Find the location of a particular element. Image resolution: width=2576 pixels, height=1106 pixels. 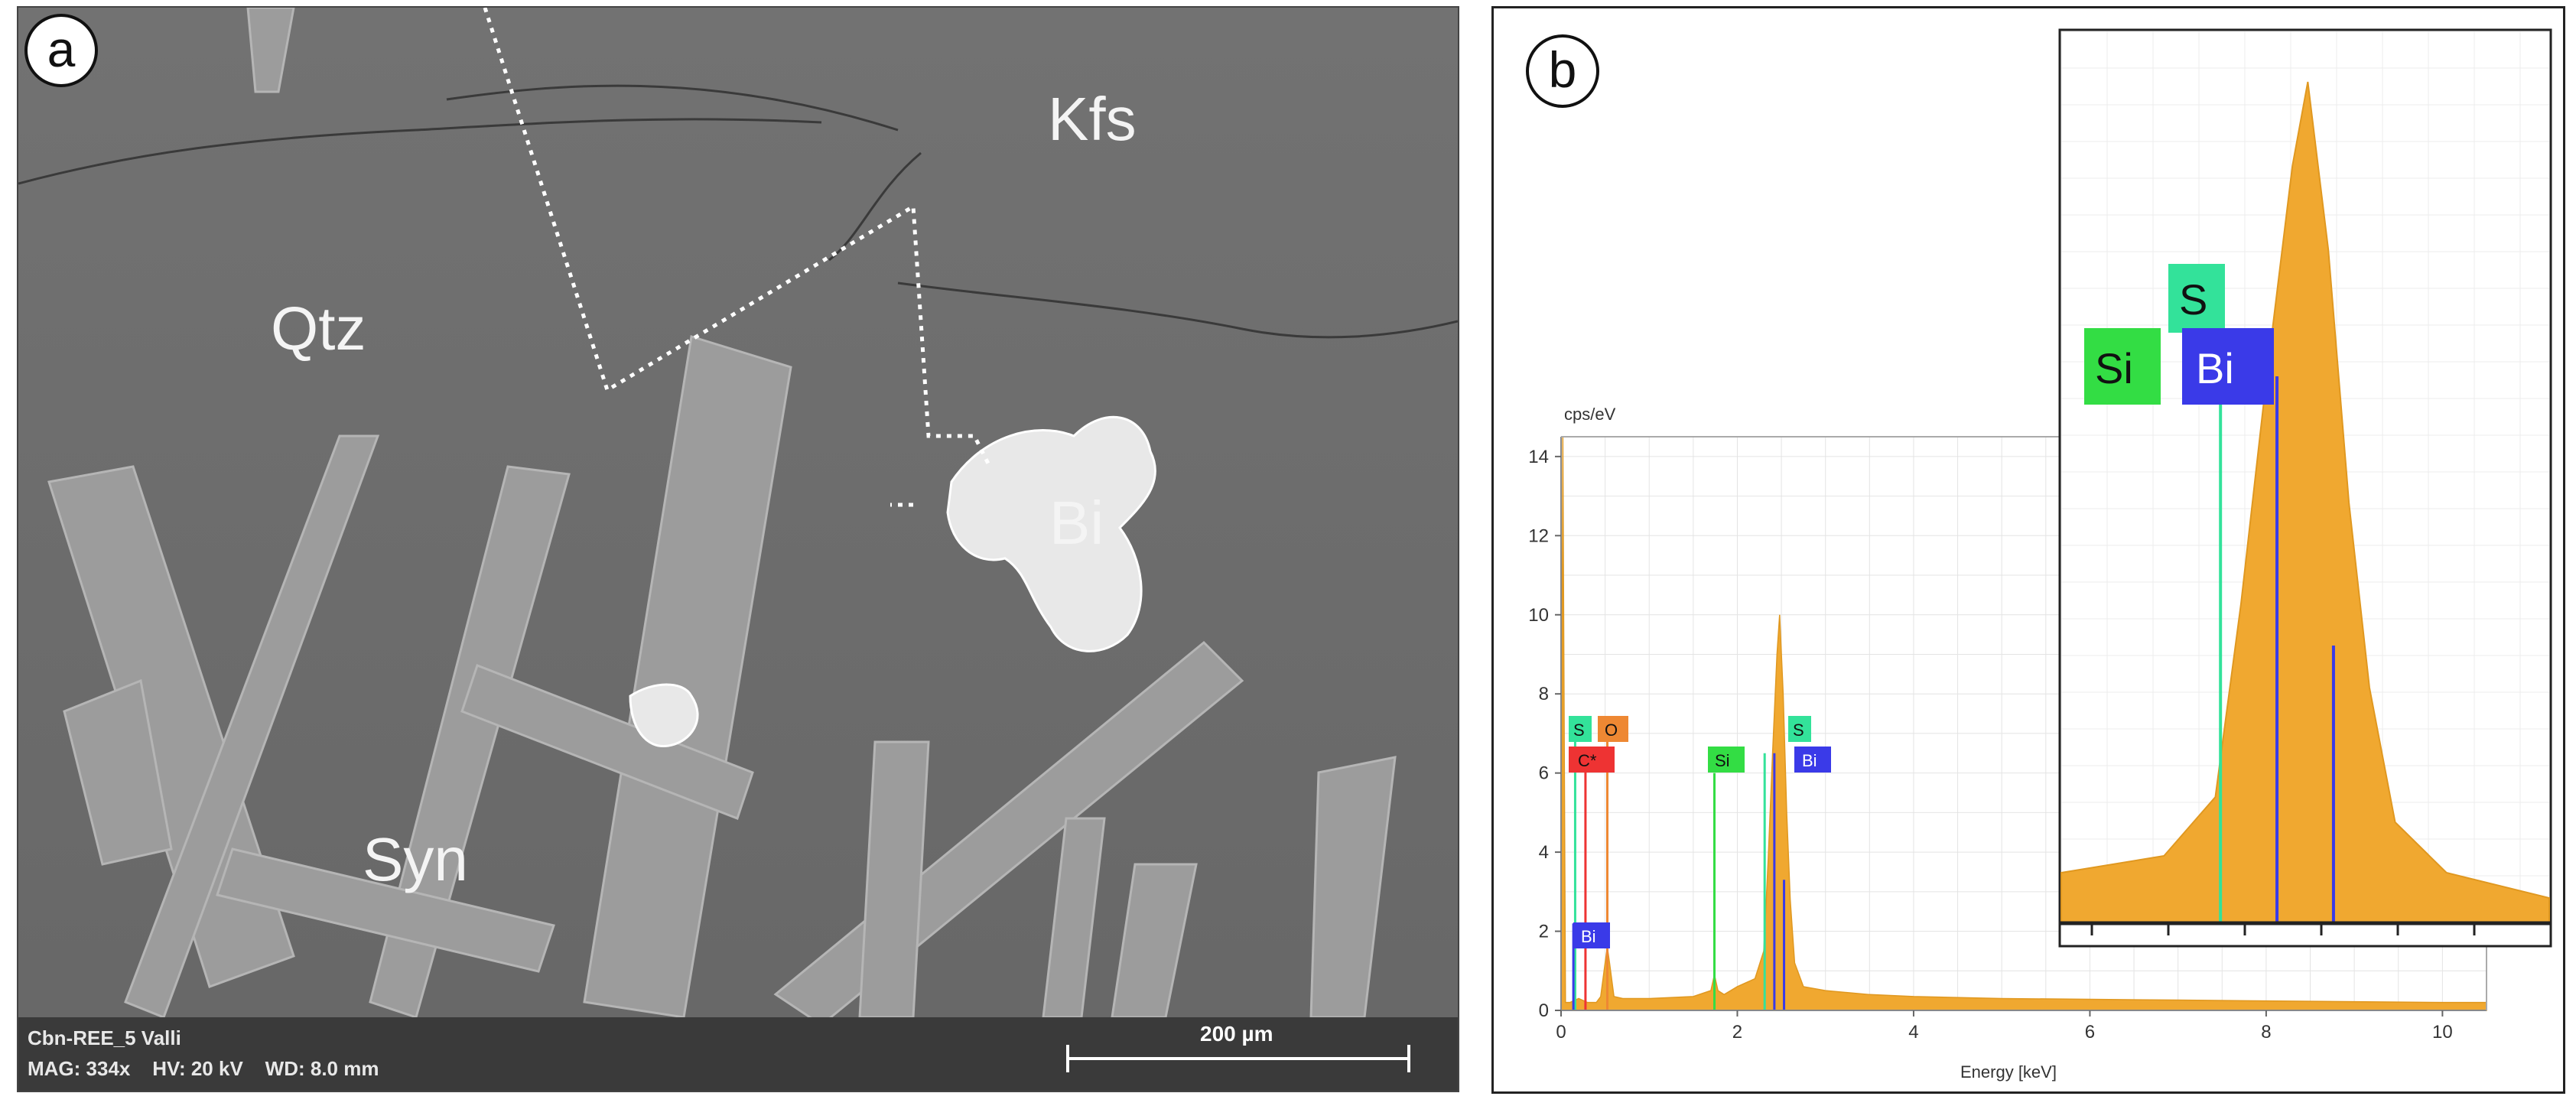

inset-label-bi-bg is located at coordinates (2228, 366).